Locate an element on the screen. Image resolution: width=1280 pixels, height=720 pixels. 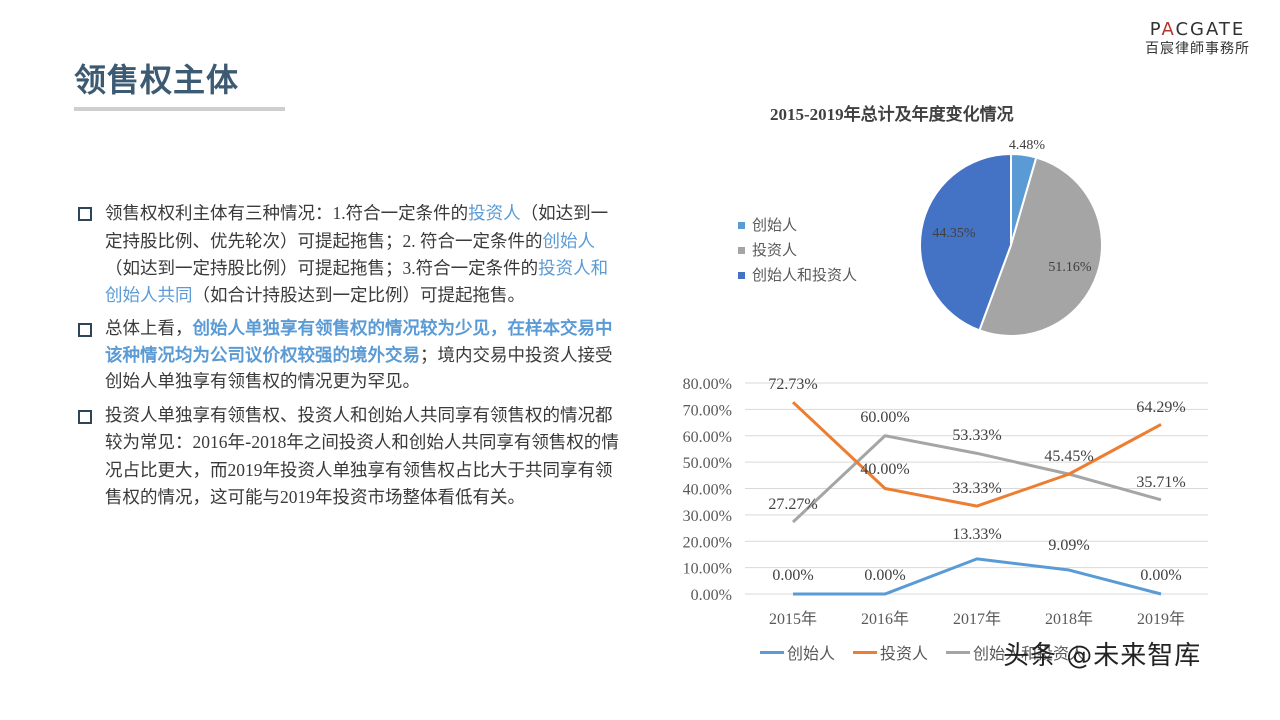
bullet-number: 3. is located at coordinates (409, 268).